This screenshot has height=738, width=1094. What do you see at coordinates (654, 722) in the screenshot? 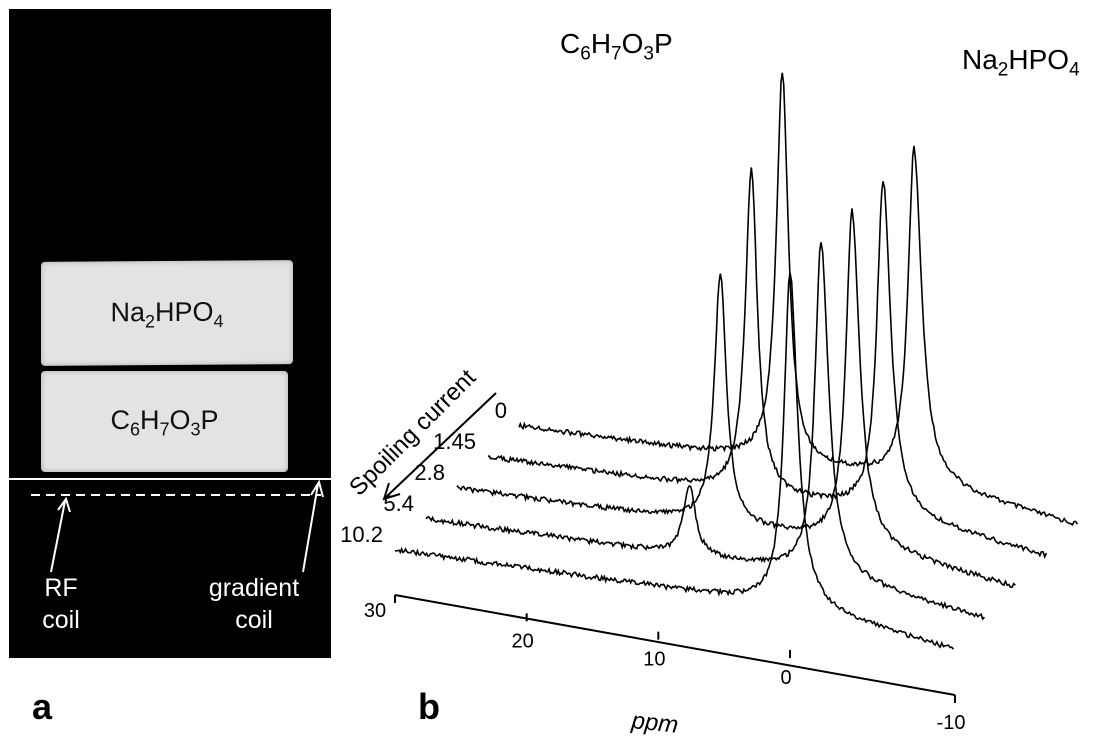
I see `ppm-axis-label: ppm` at bounding box center [654, 722].